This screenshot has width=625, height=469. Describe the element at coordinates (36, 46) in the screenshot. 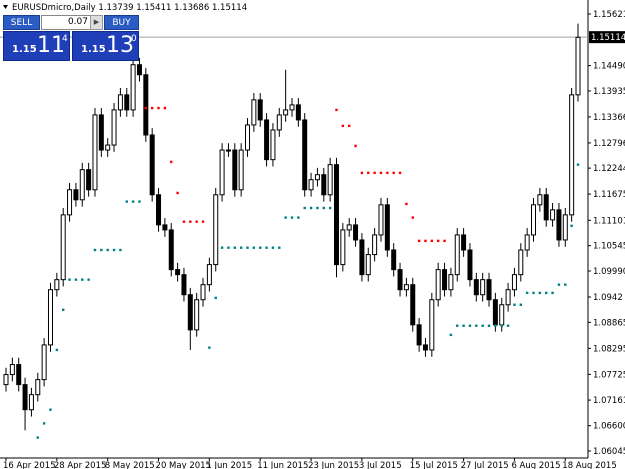

I see `sell-price: 1.15 11 4` at that location.